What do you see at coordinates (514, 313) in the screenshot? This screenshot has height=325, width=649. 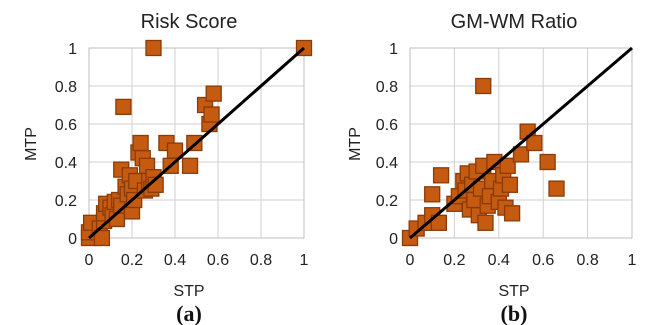 I see `panel-label: (b)` at bounding box center [514, 313].